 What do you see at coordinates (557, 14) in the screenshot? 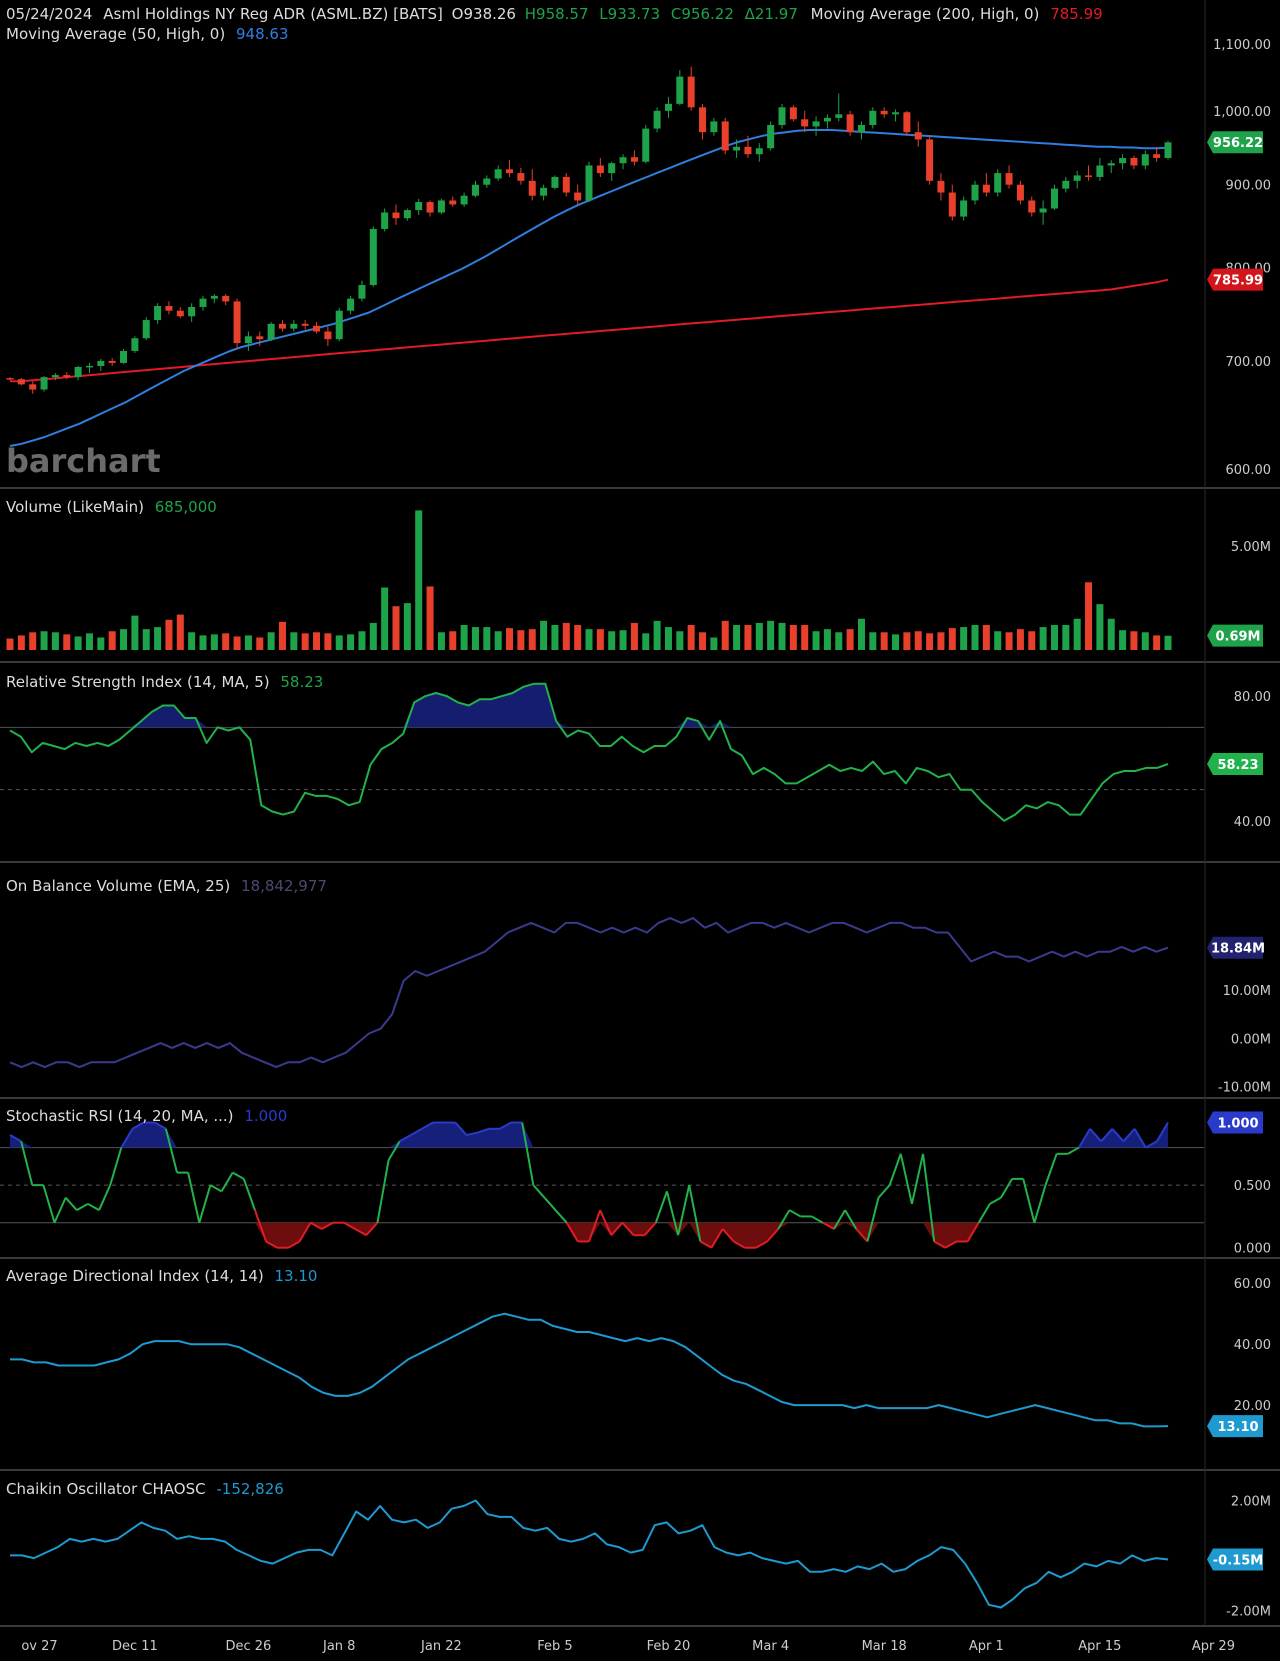
I see `header-high: H958.57` at bounding box center [557, 14].